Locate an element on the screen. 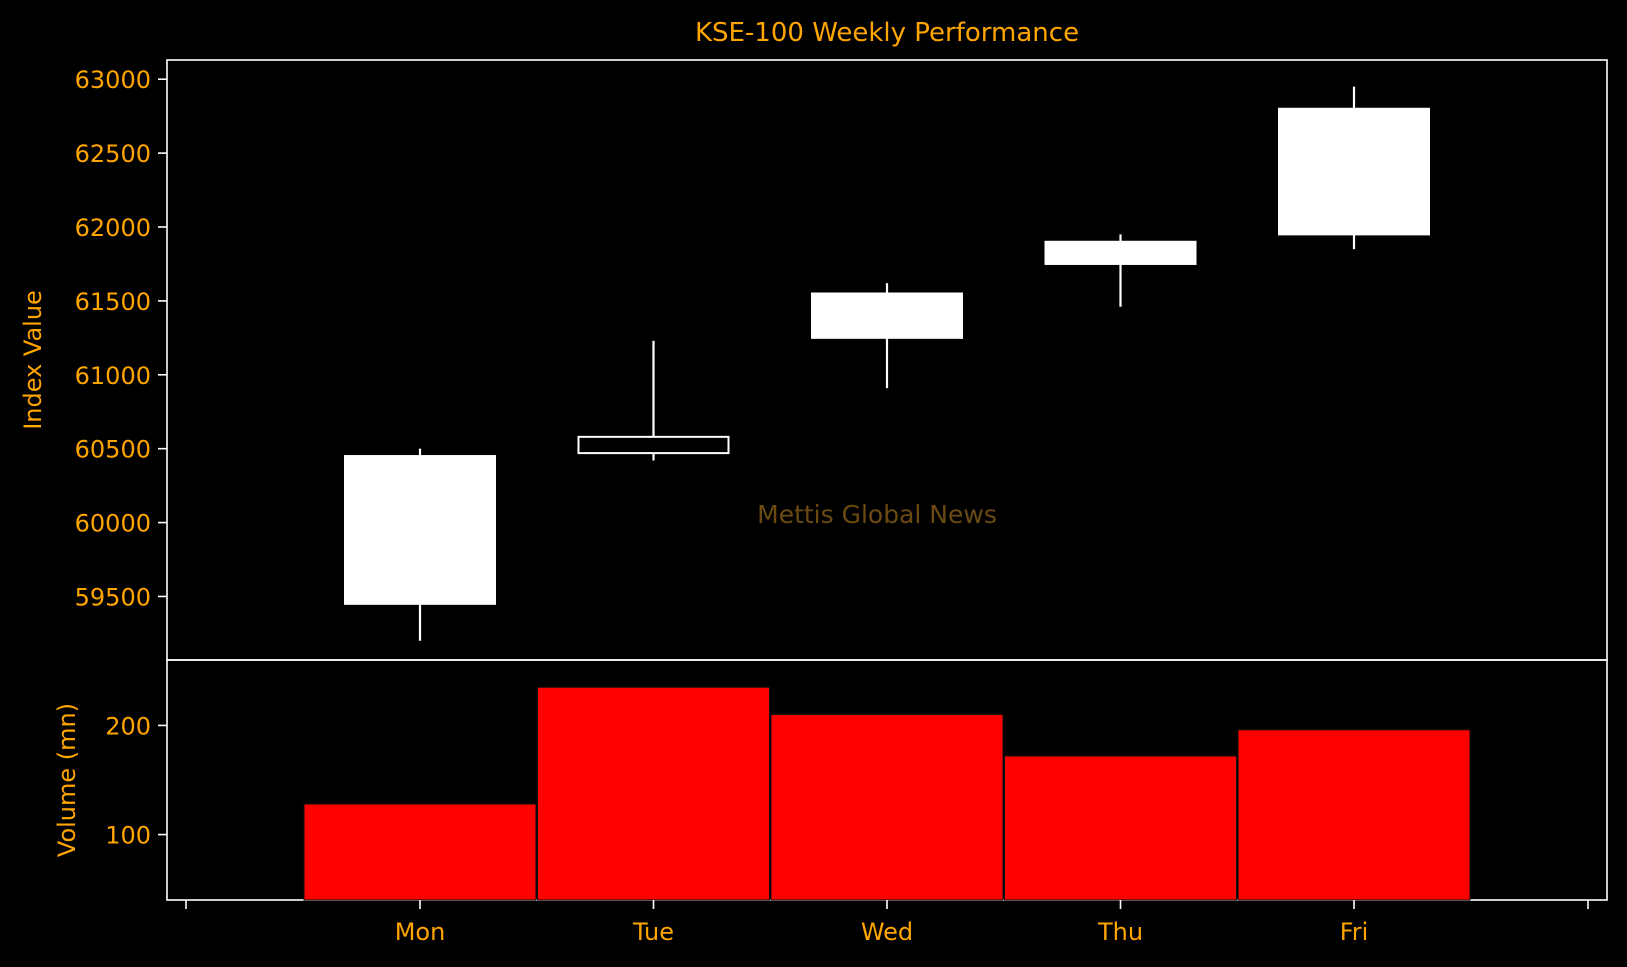 This screenshot has width=1627, height=967. y-tick-label: 63000 is located at coordinates (113, 80).